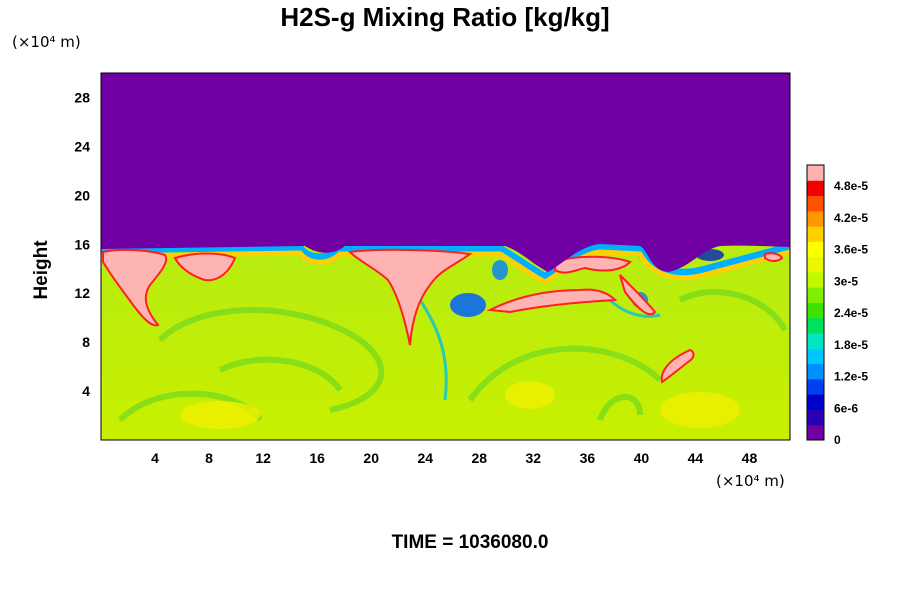  Describe the element at coordinates (82, 146) in the screenshot. I see `y-tick-label: 24` at that location.